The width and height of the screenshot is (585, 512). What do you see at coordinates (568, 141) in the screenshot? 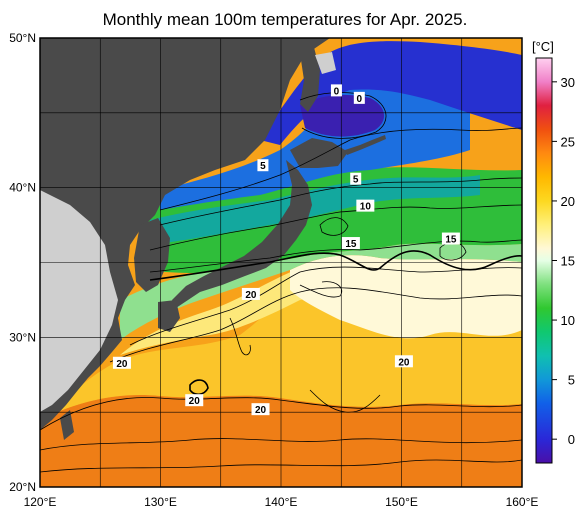
I see `colorbar-tick-label: 25` at bounding box center [568, 141].